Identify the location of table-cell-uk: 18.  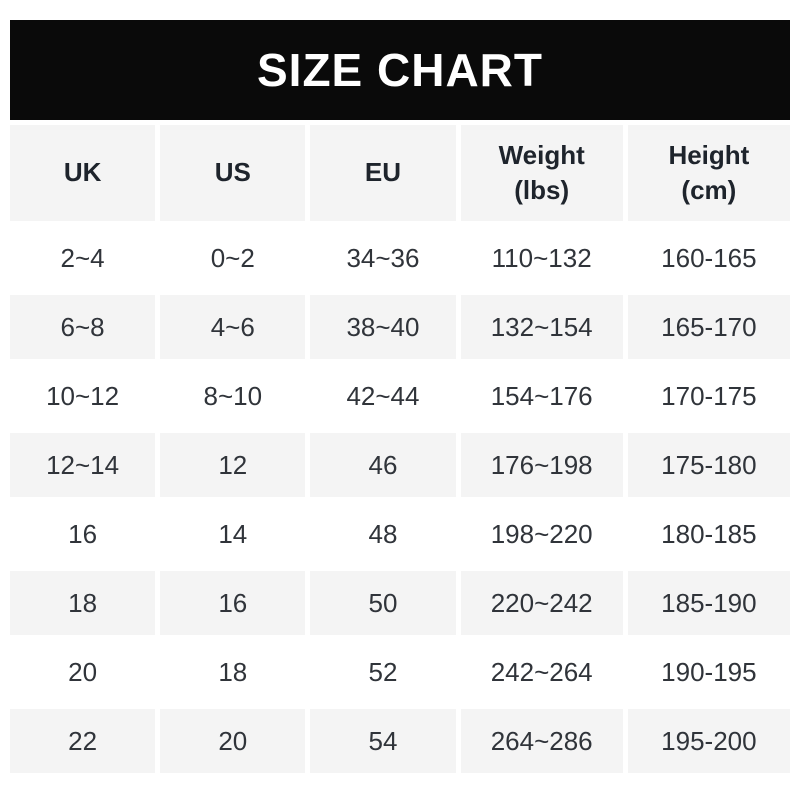
(83, 603).